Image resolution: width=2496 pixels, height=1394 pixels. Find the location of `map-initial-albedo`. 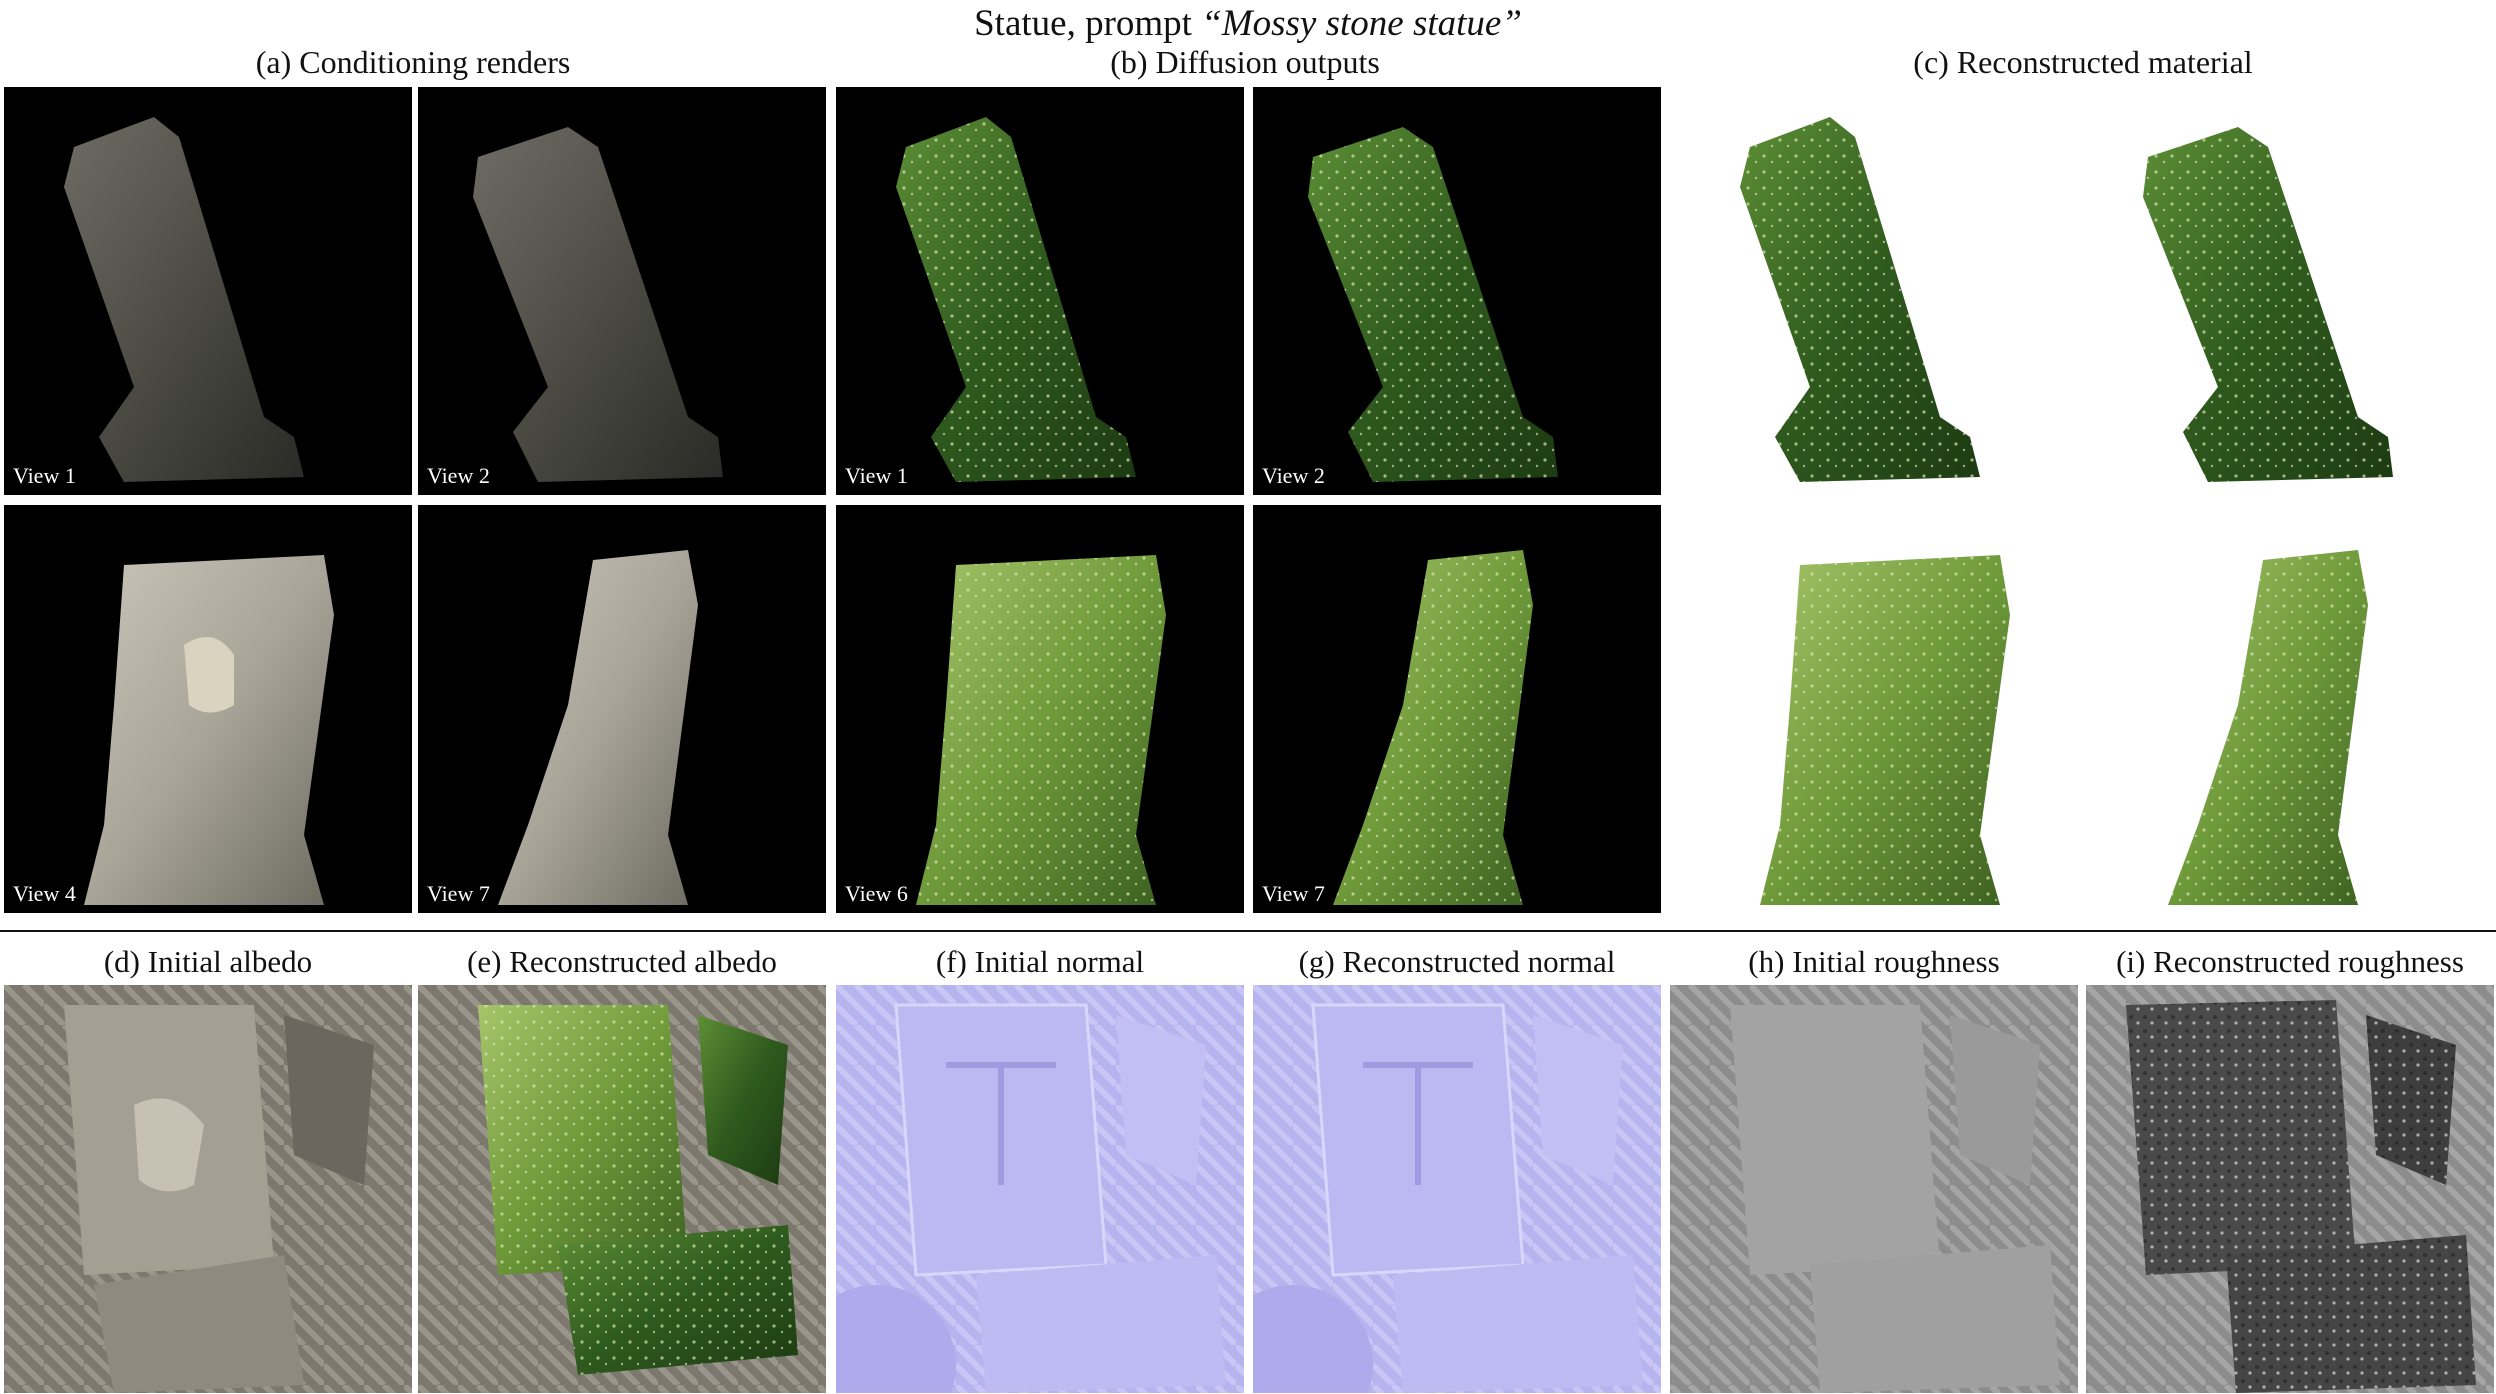

map-initial-albedo is located at coordinates (208, 1189).